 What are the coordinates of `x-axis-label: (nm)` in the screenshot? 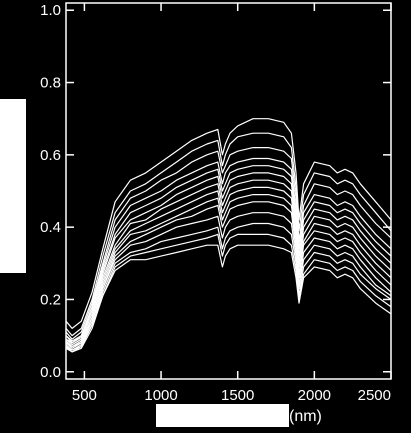 It's located at (305, 416).